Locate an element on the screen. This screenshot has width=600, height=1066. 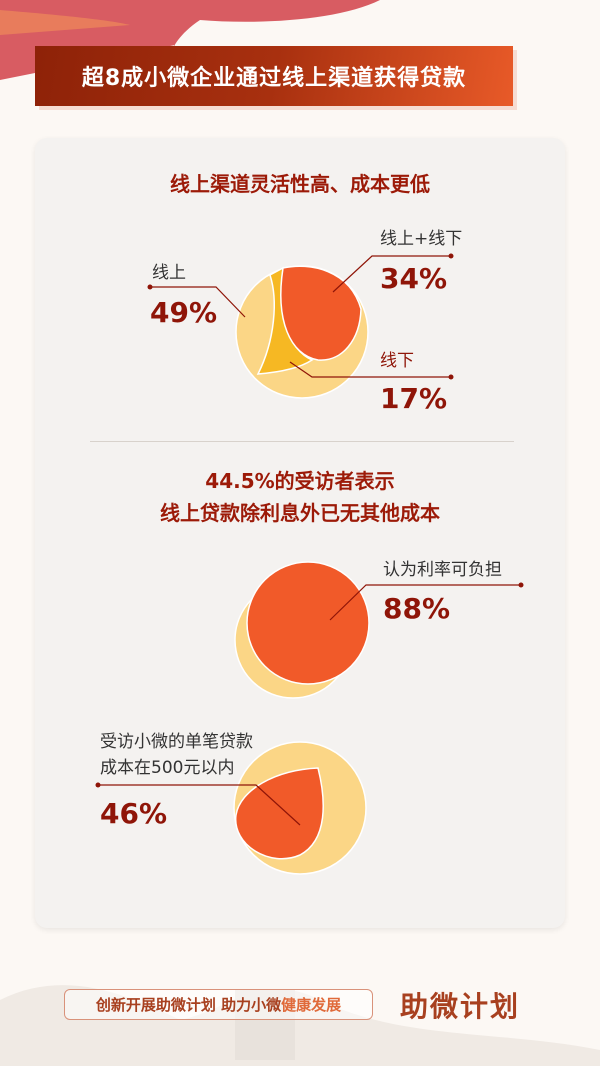
value-both: 34% is located at coordinates (414, 278).